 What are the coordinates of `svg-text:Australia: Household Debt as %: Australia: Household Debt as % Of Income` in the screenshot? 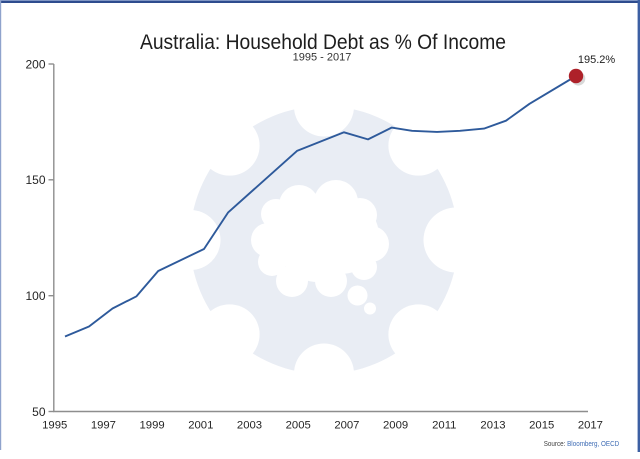 It's located at (323, 42).